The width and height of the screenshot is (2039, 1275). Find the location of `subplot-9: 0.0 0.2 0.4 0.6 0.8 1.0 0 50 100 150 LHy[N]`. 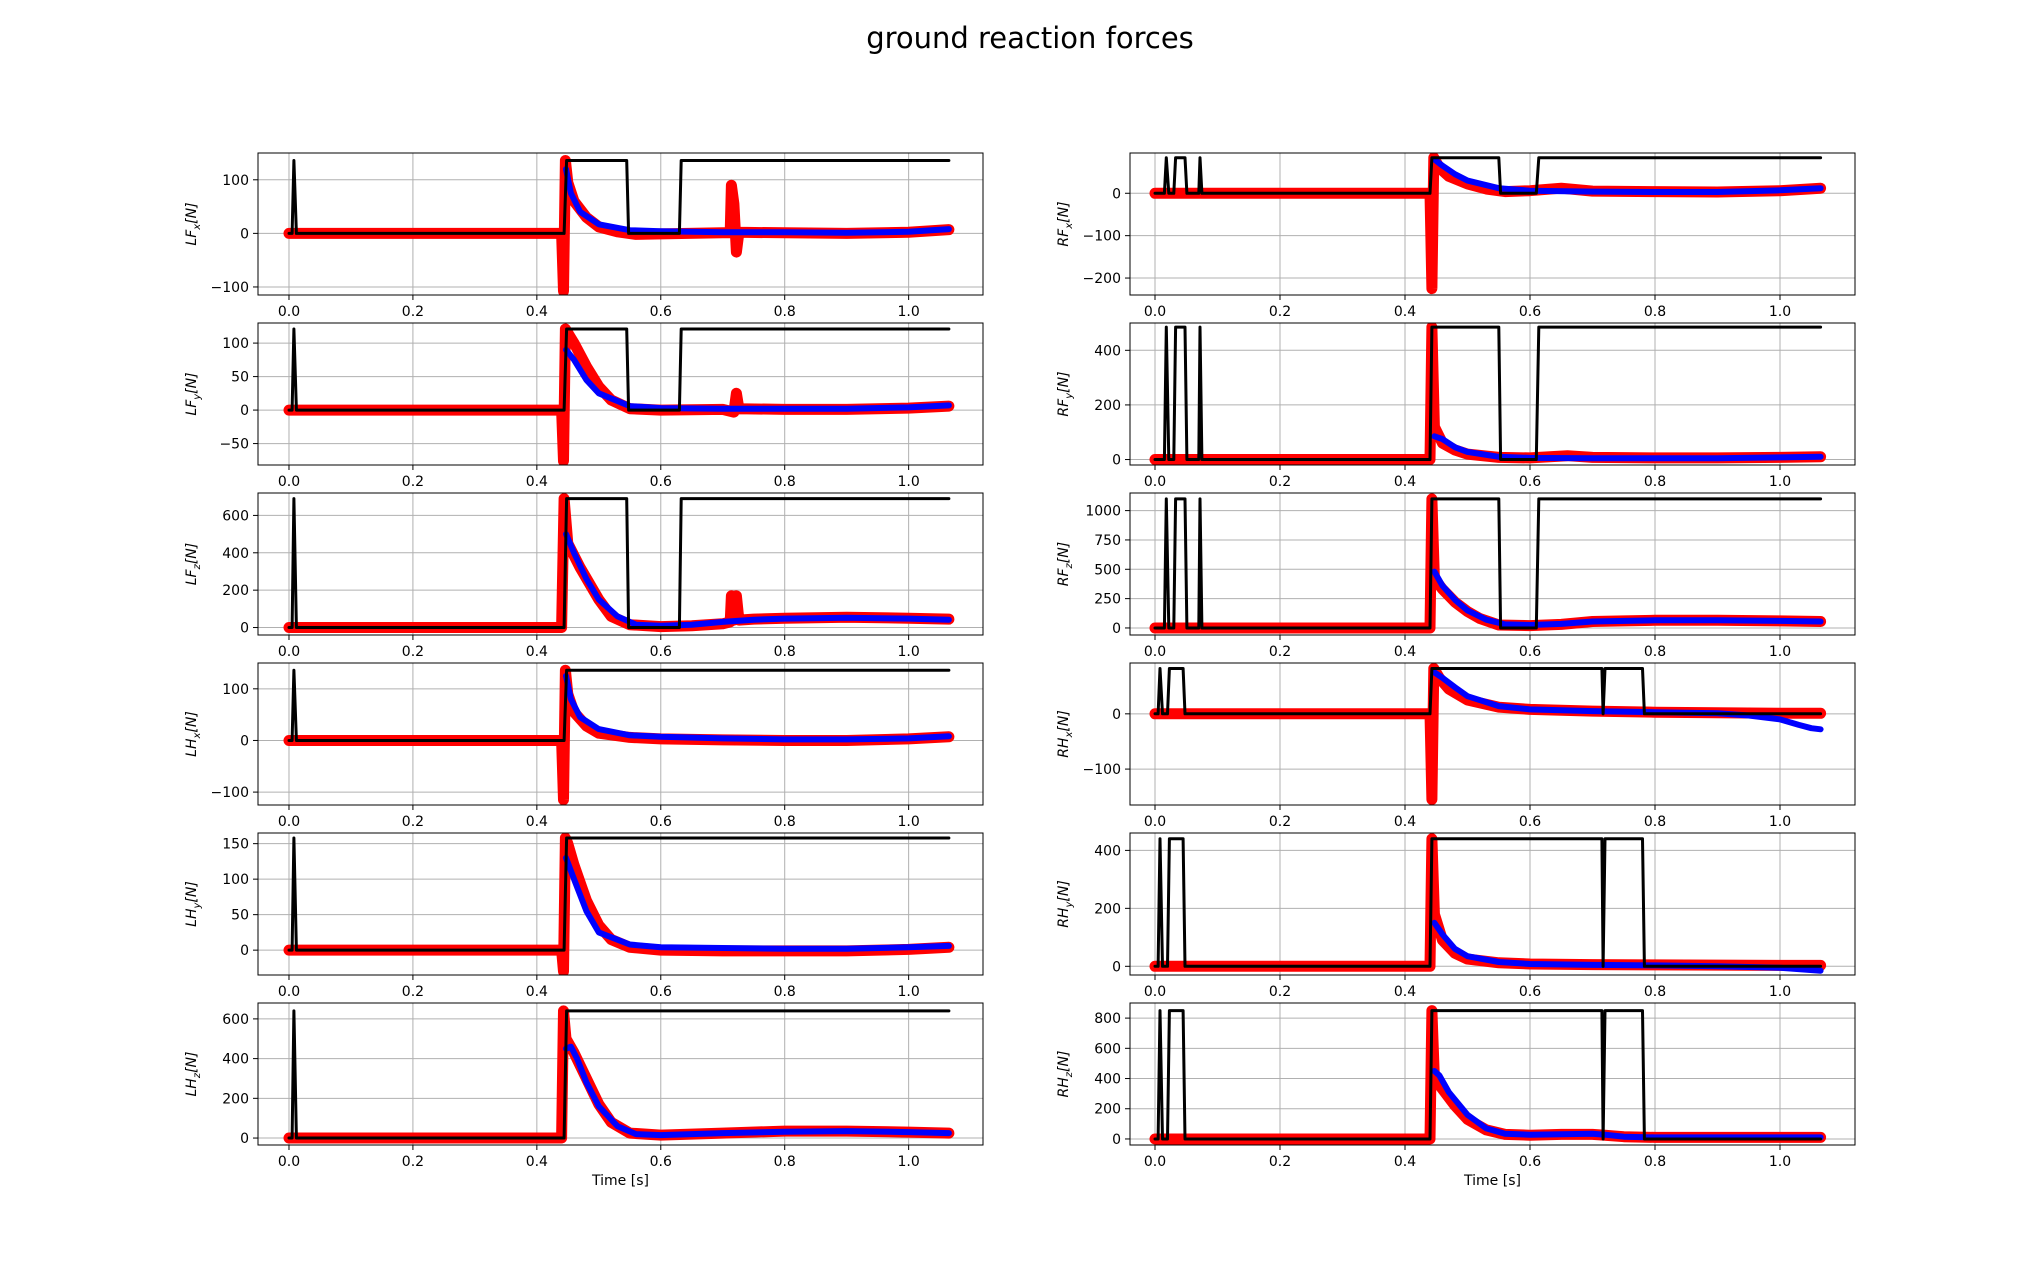

subplot-9: 0.0 0.2 0.4 0.6 0.8 1.0 0 50 100 150 LHy[N] is located at coordinates (584, 916).